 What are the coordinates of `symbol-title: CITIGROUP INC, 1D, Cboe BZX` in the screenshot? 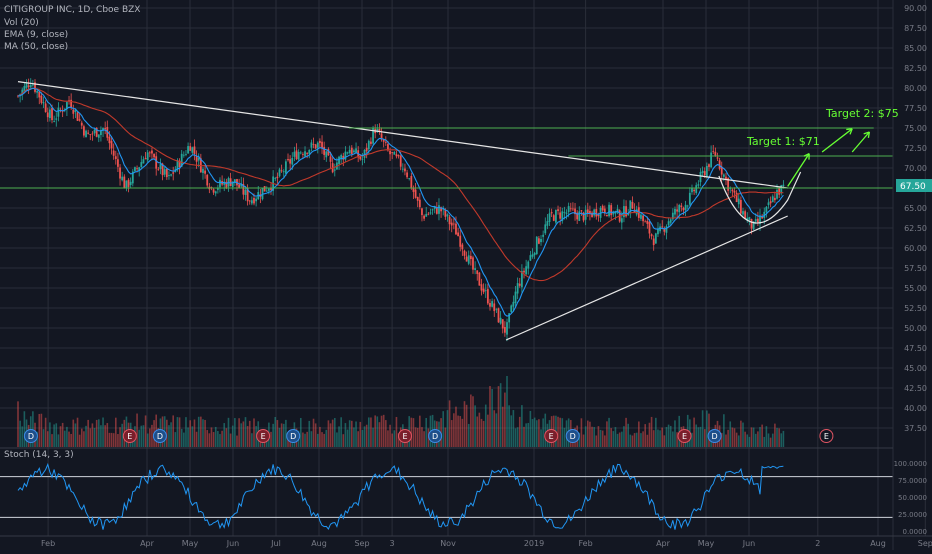 It's located at (72, 10).